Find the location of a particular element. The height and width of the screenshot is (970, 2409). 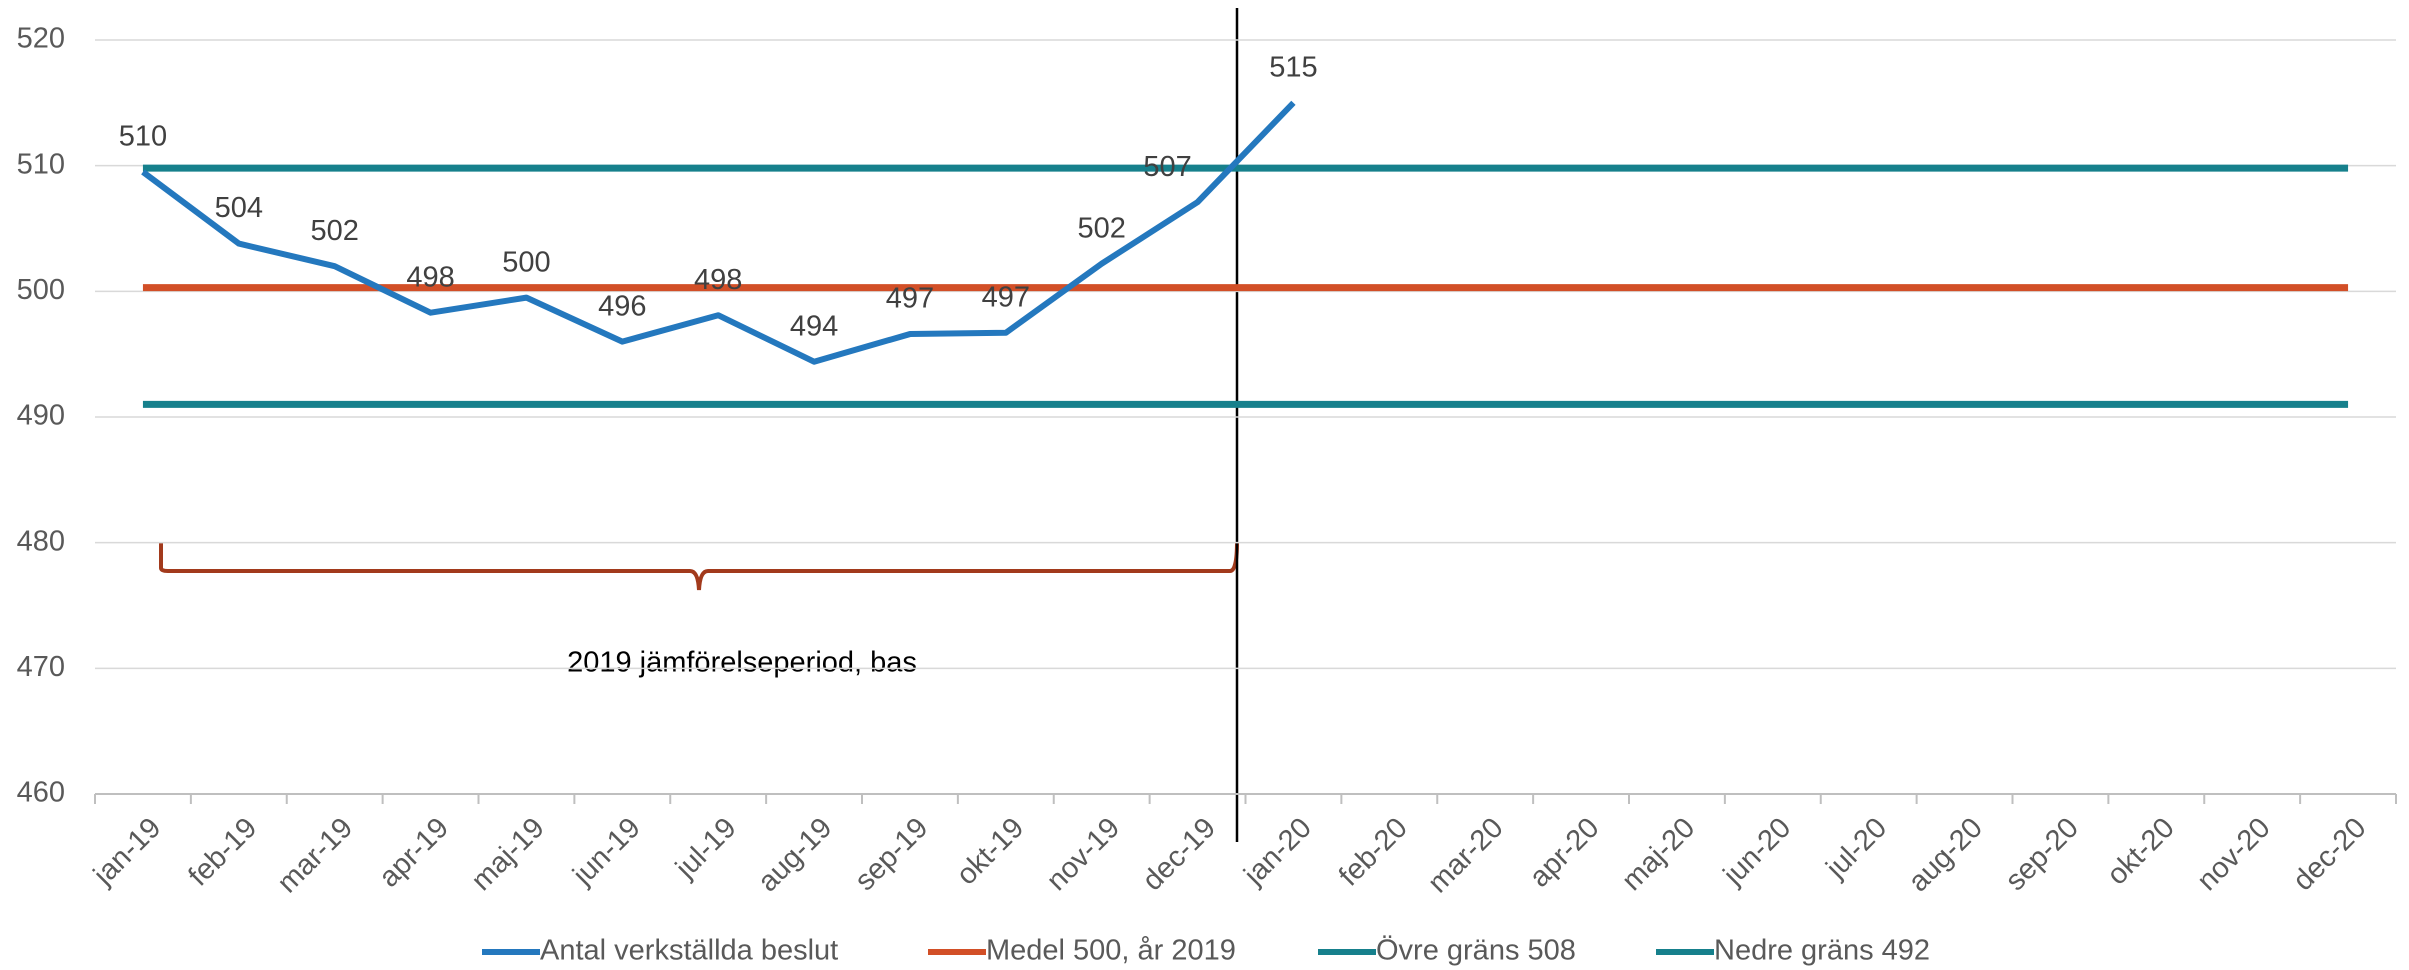

x-tick-label: okt-20 is located at coordinates (2141, 852).